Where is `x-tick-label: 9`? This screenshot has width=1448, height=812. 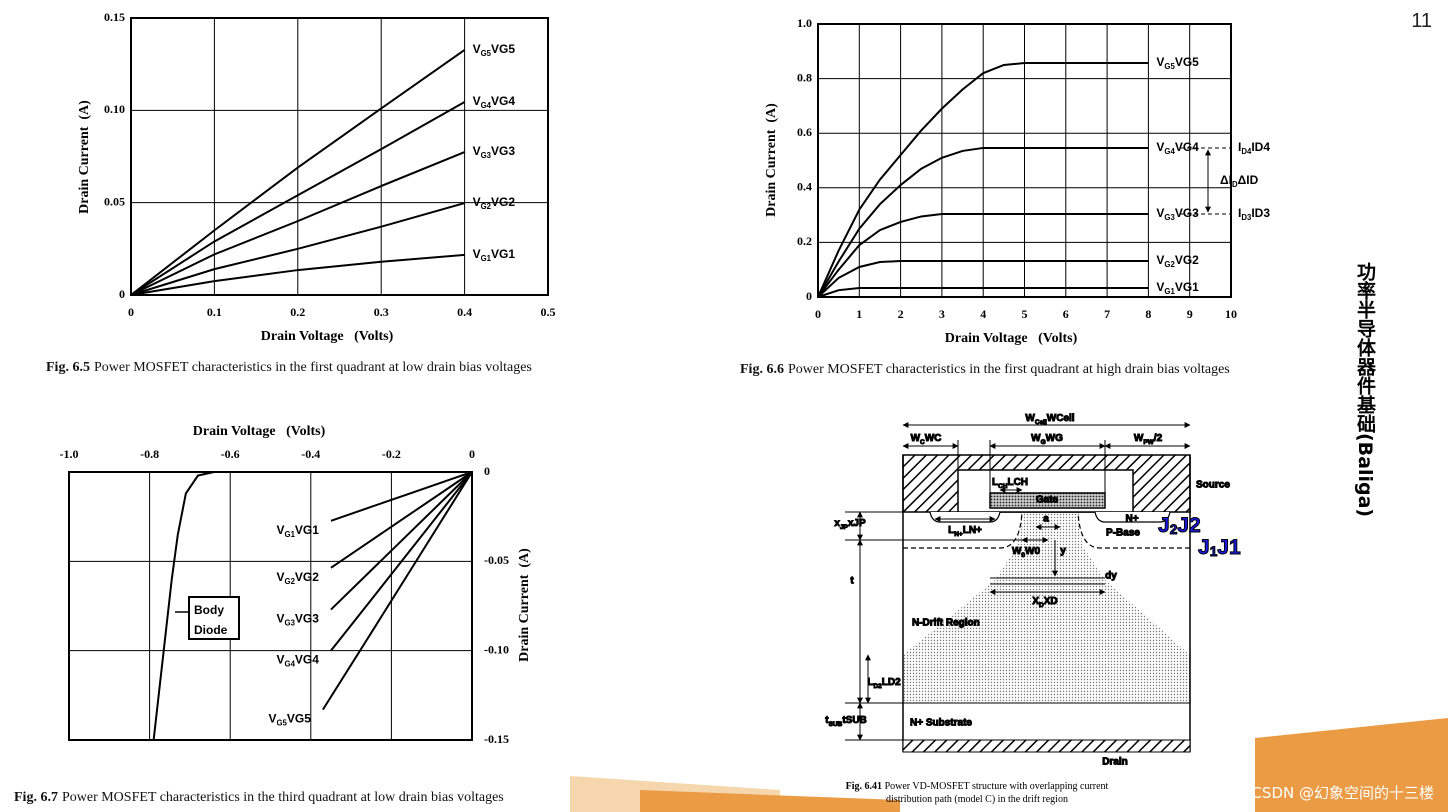 x-tick-label: 9 is located at coordinates (1190, 314).